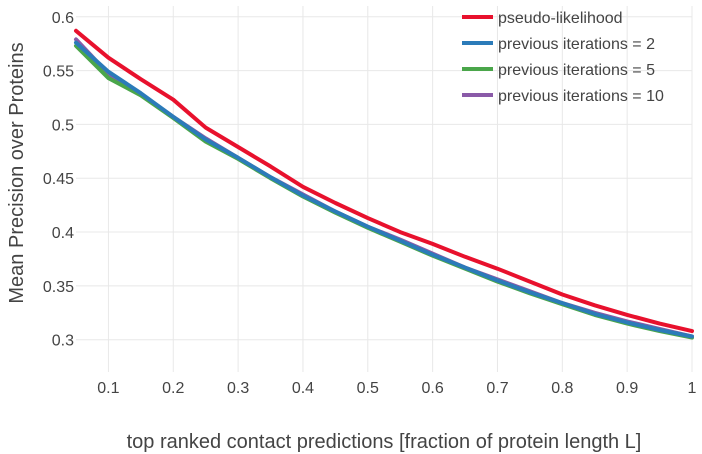  Describe the element at coordinates (238, 388) in the screenshot. I see `x-tick-label: 0.3` at that location.